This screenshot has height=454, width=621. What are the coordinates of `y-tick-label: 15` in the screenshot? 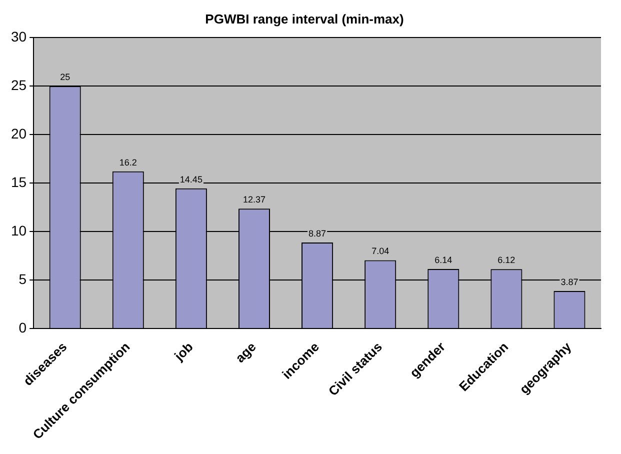 It's located at (18, 182).